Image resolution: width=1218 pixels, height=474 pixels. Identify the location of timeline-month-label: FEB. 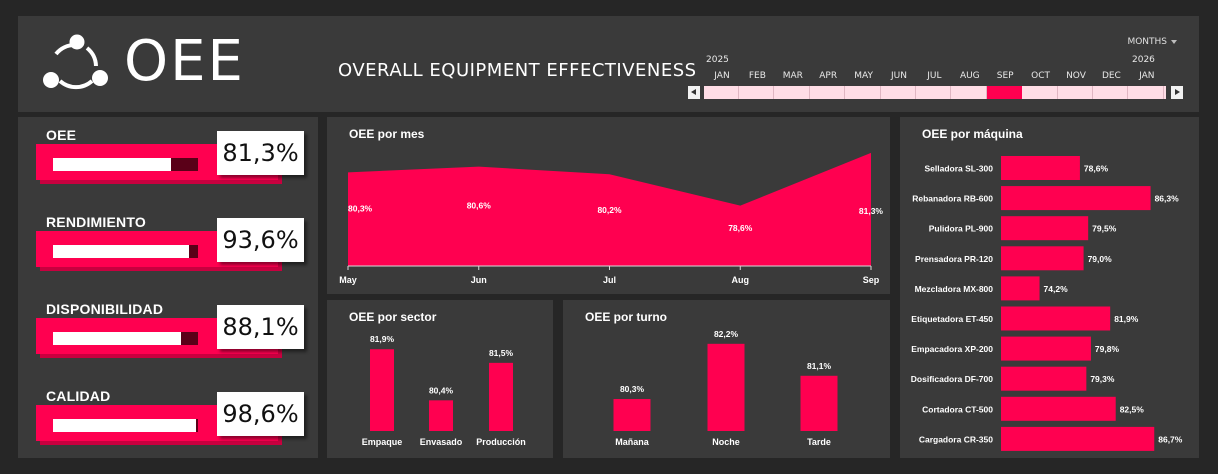
(757, 76).